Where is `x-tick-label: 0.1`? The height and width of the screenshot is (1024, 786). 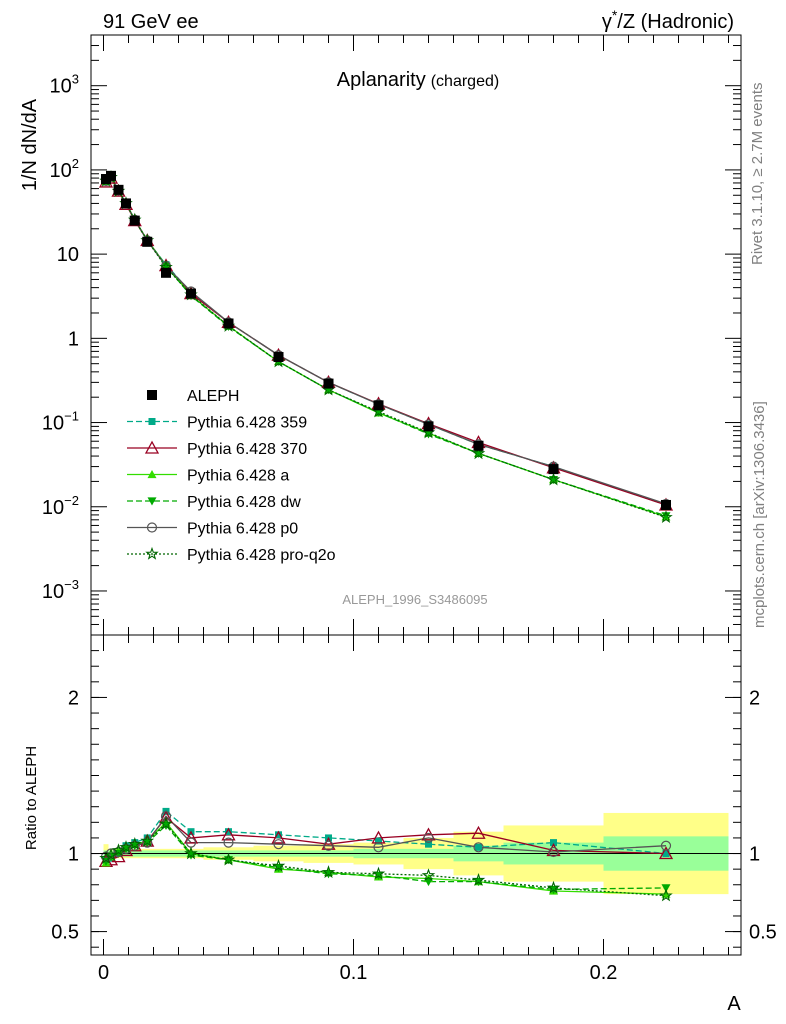
x-tick-label: 0.1 is located at coordinates (354, 973).